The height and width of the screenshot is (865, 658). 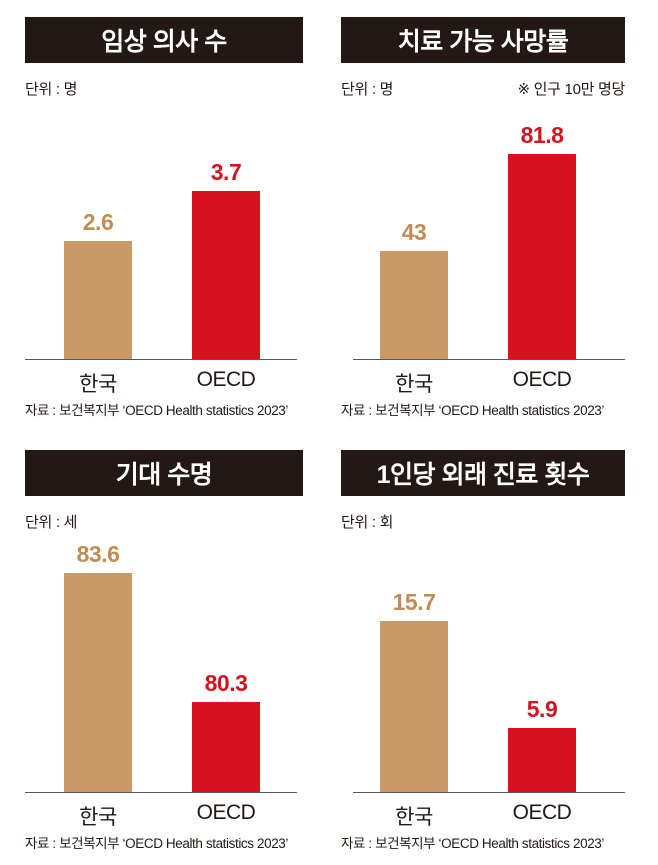 I want to click on bar-korea: 15.7, so click(x=414, y=690).